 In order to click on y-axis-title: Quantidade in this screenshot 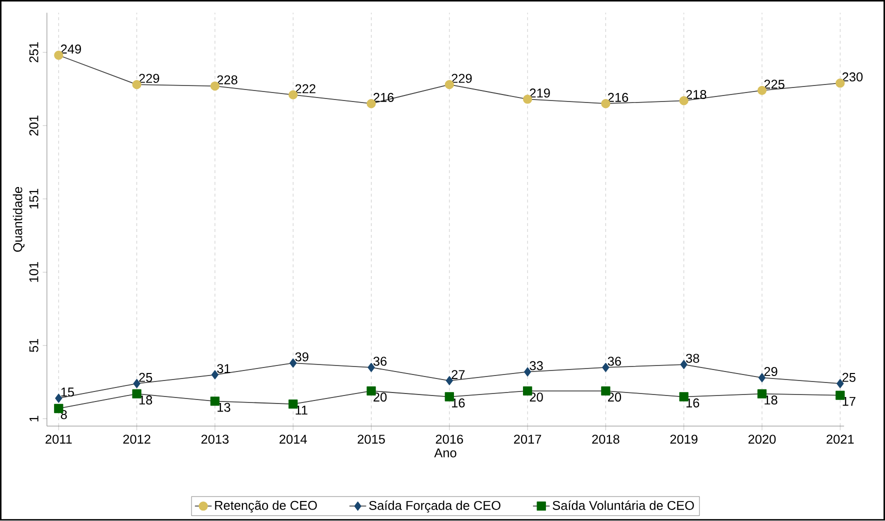, I will do `click(18, 219)`.